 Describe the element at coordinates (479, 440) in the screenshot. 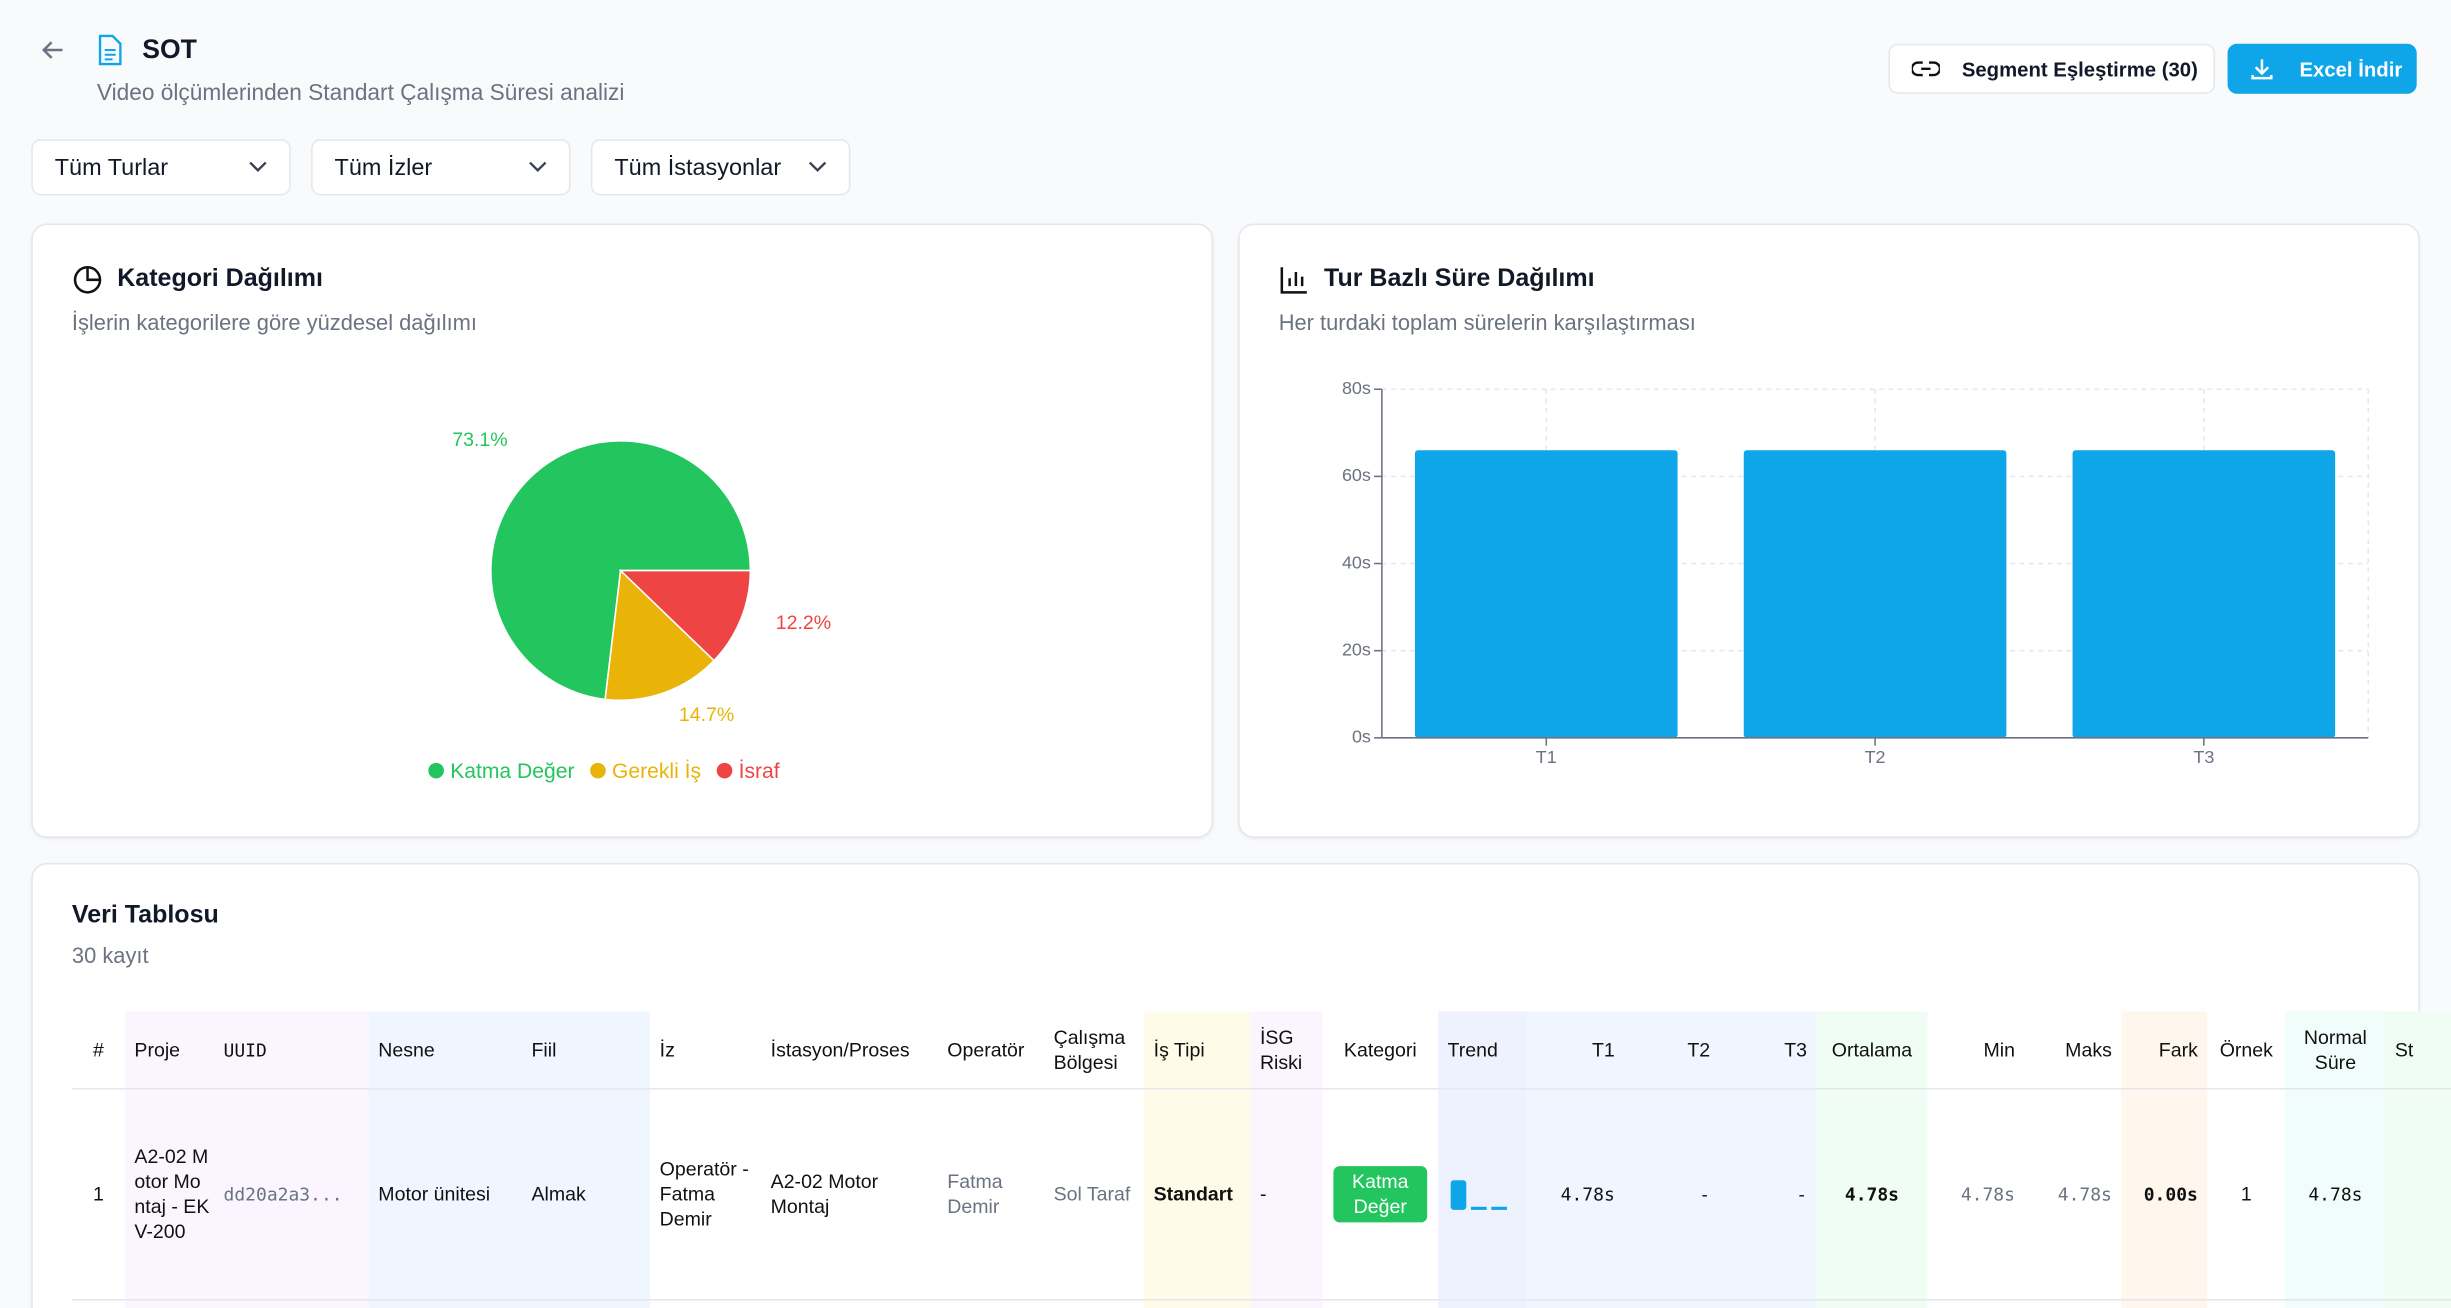

I see `data-label: 73.1%` at that location.